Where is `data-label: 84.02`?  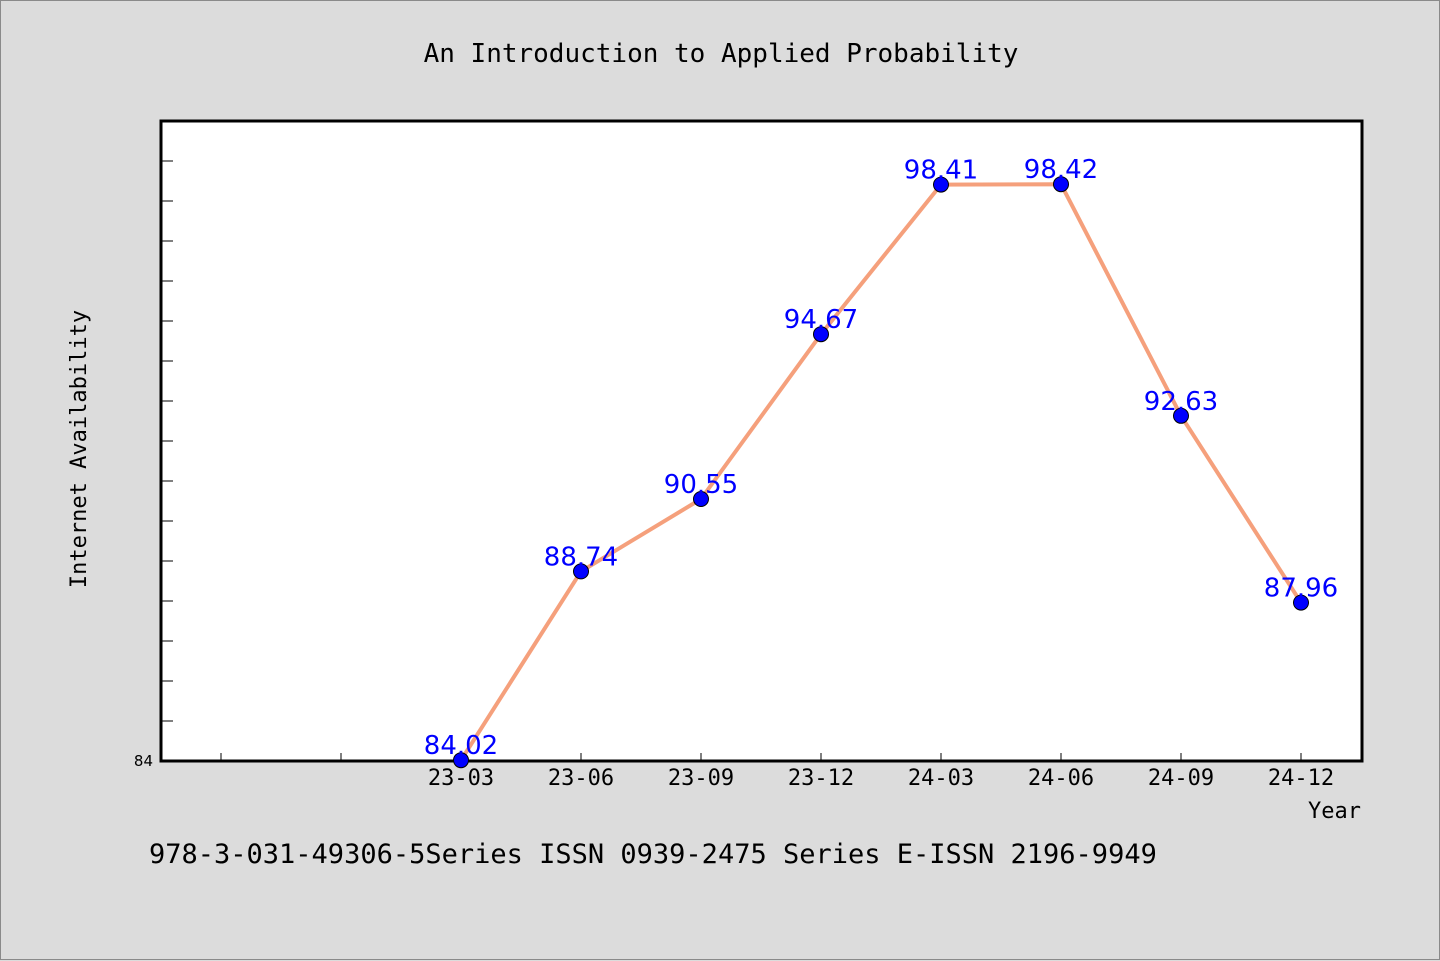
data-label: 84.02 is located at coordinates (461, 746).